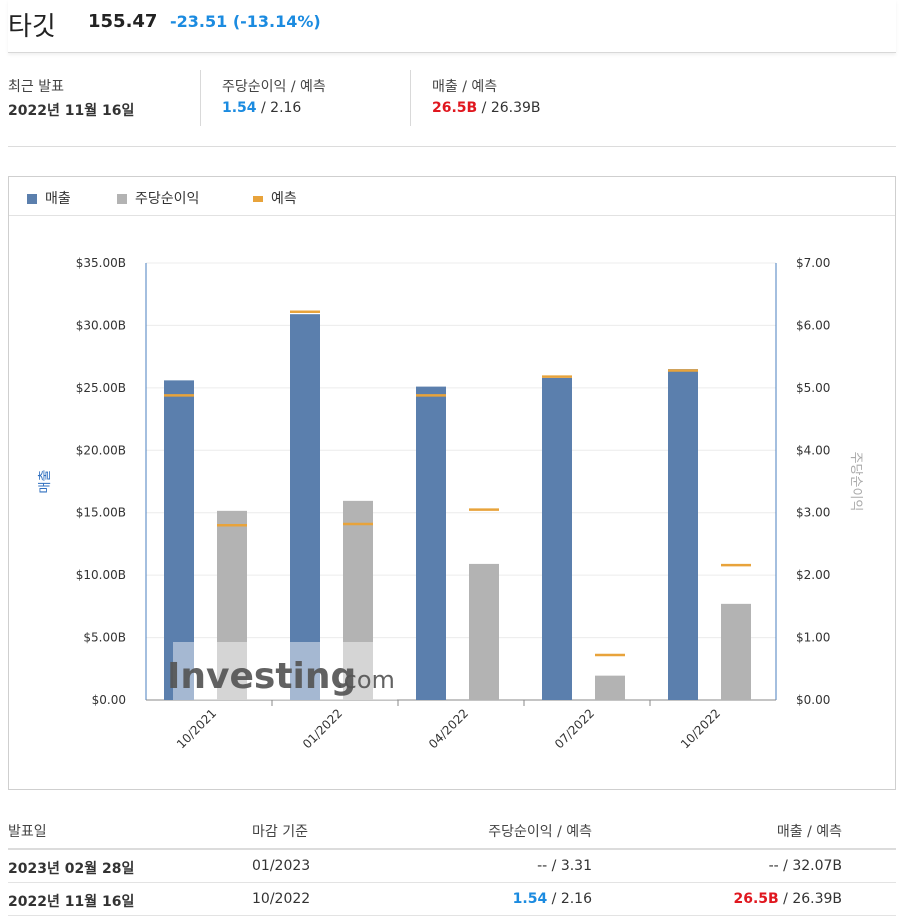 This screenshot has height=920, width=900. I want to click on col-release-date: 발표일, so click(27, 832).